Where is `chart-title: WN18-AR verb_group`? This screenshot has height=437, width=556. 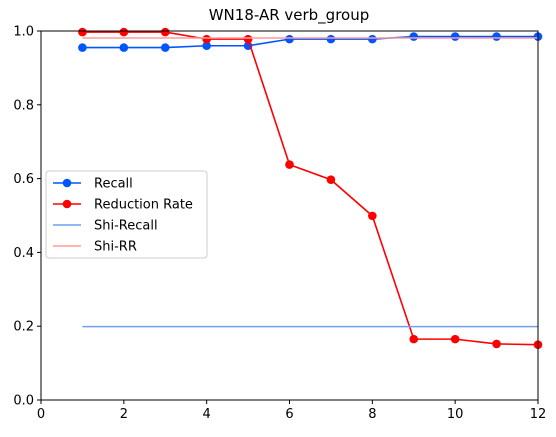
chart-title: WN18-AR verb_group is located at coordinates (289, 15).